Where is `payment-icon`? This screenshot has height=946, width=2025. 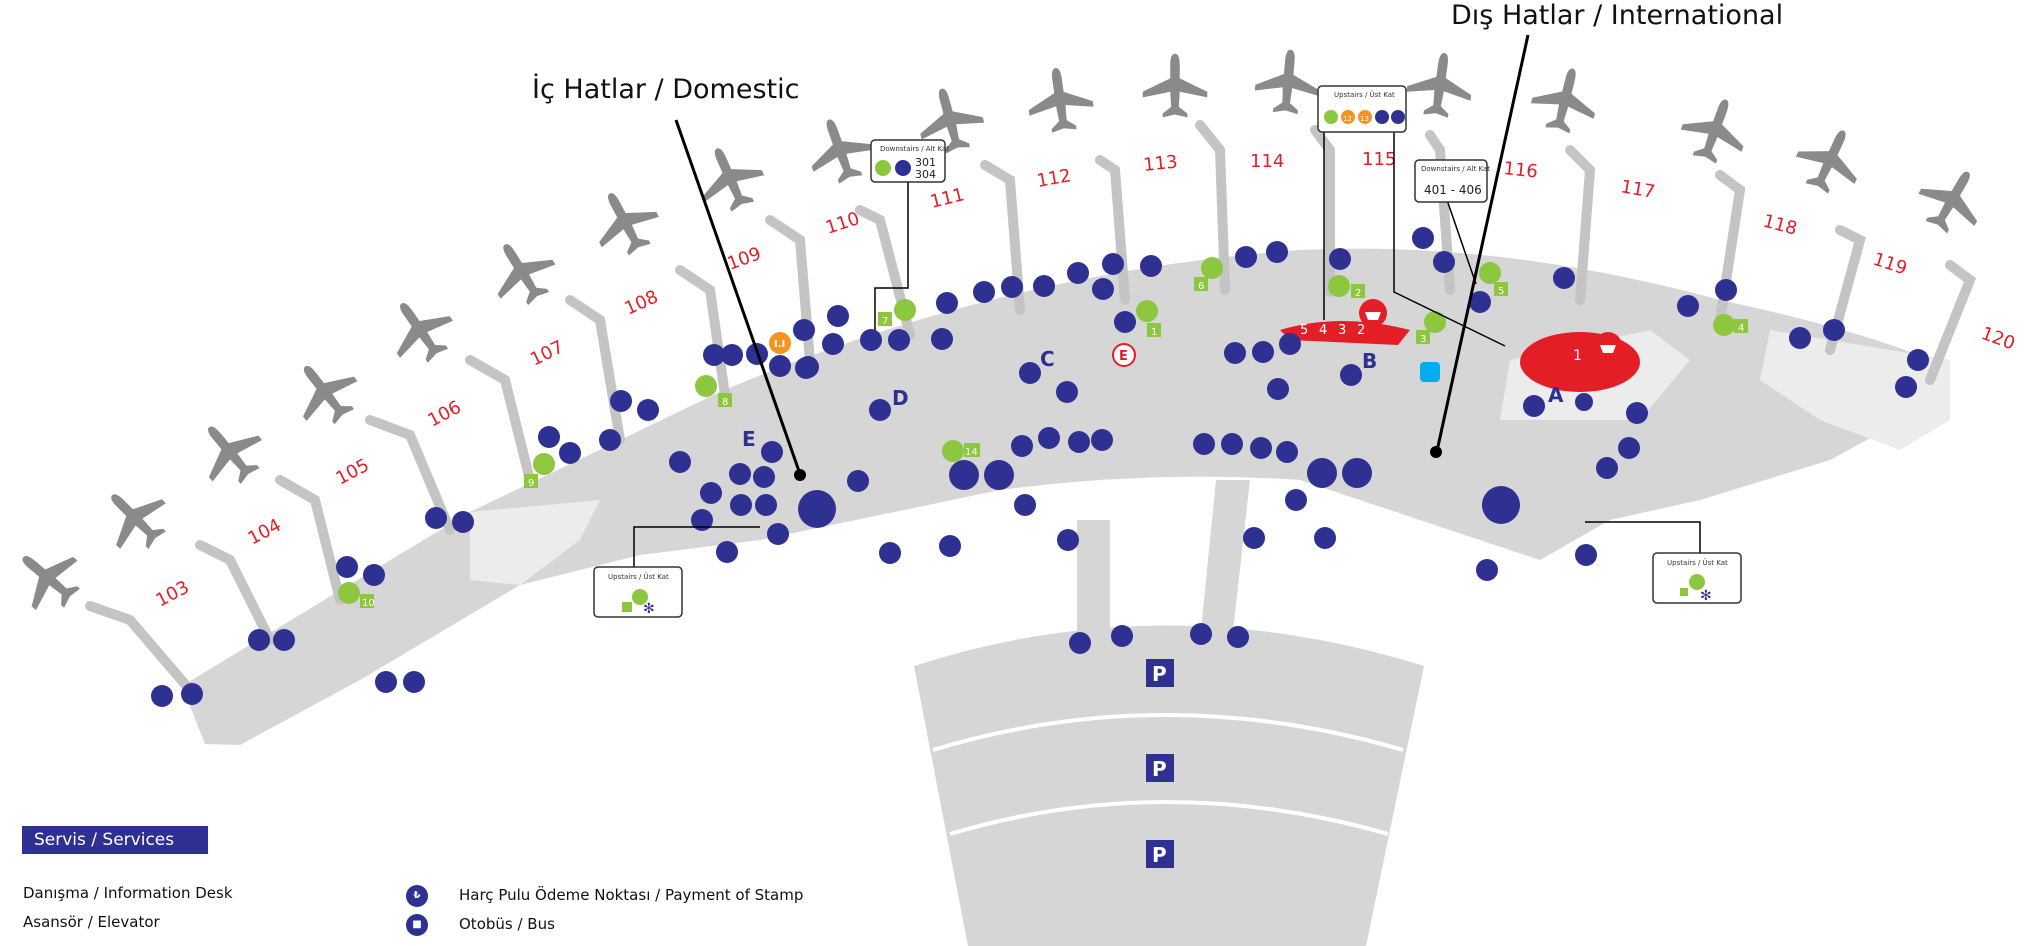 payment-icon is located at coordinates (1232, 444).